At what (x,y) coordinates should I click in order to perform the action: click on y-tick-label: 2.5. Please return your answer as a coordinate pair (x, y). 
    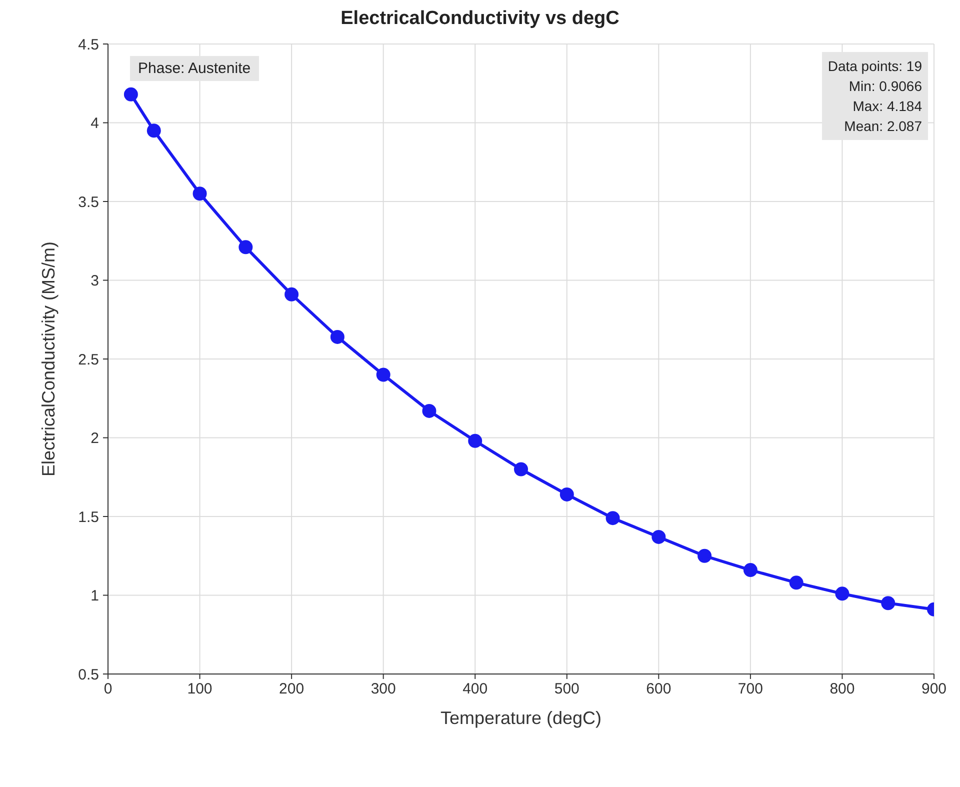
    Looking at the image, I should click on (88, 359).